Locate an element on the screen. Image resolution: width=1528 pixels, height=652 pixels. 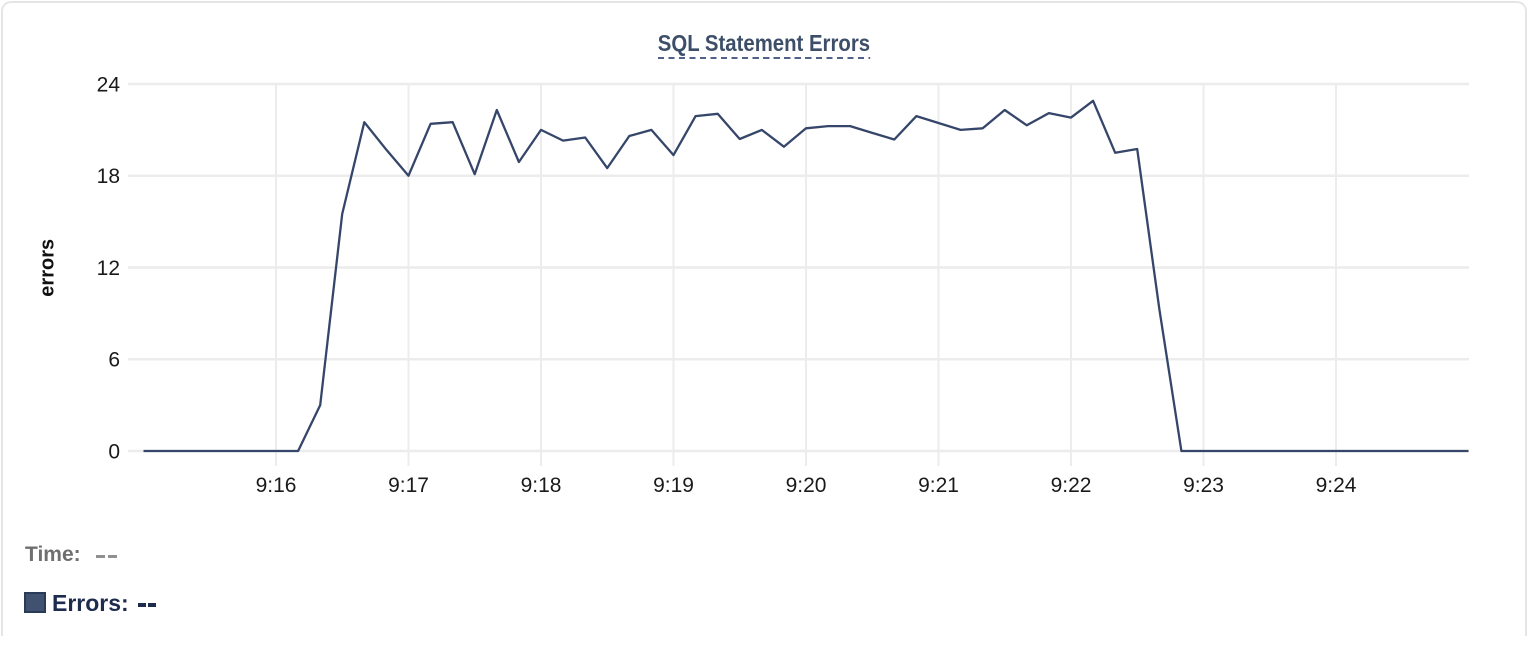
svg-text: 18 is located at coordinates (108, 176).